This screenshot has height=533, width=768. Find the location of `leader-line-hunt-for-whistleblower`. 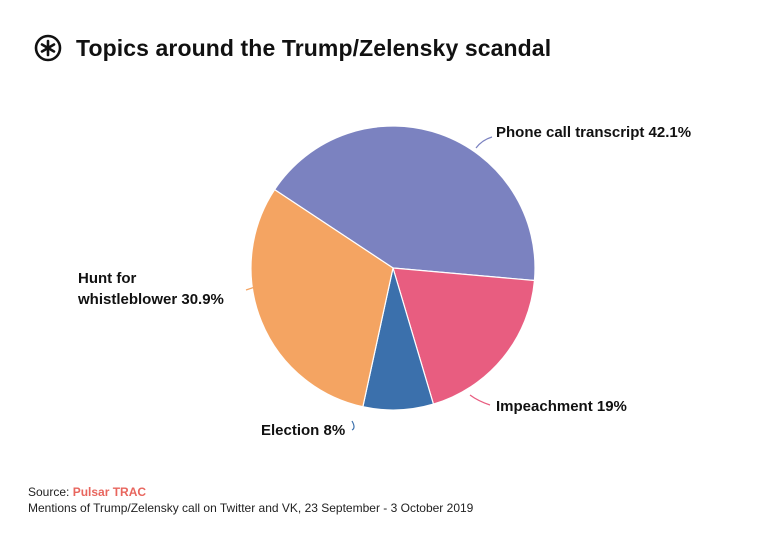

leader-line-hunt-for-whistleblower is located at coordinates (250, 288).